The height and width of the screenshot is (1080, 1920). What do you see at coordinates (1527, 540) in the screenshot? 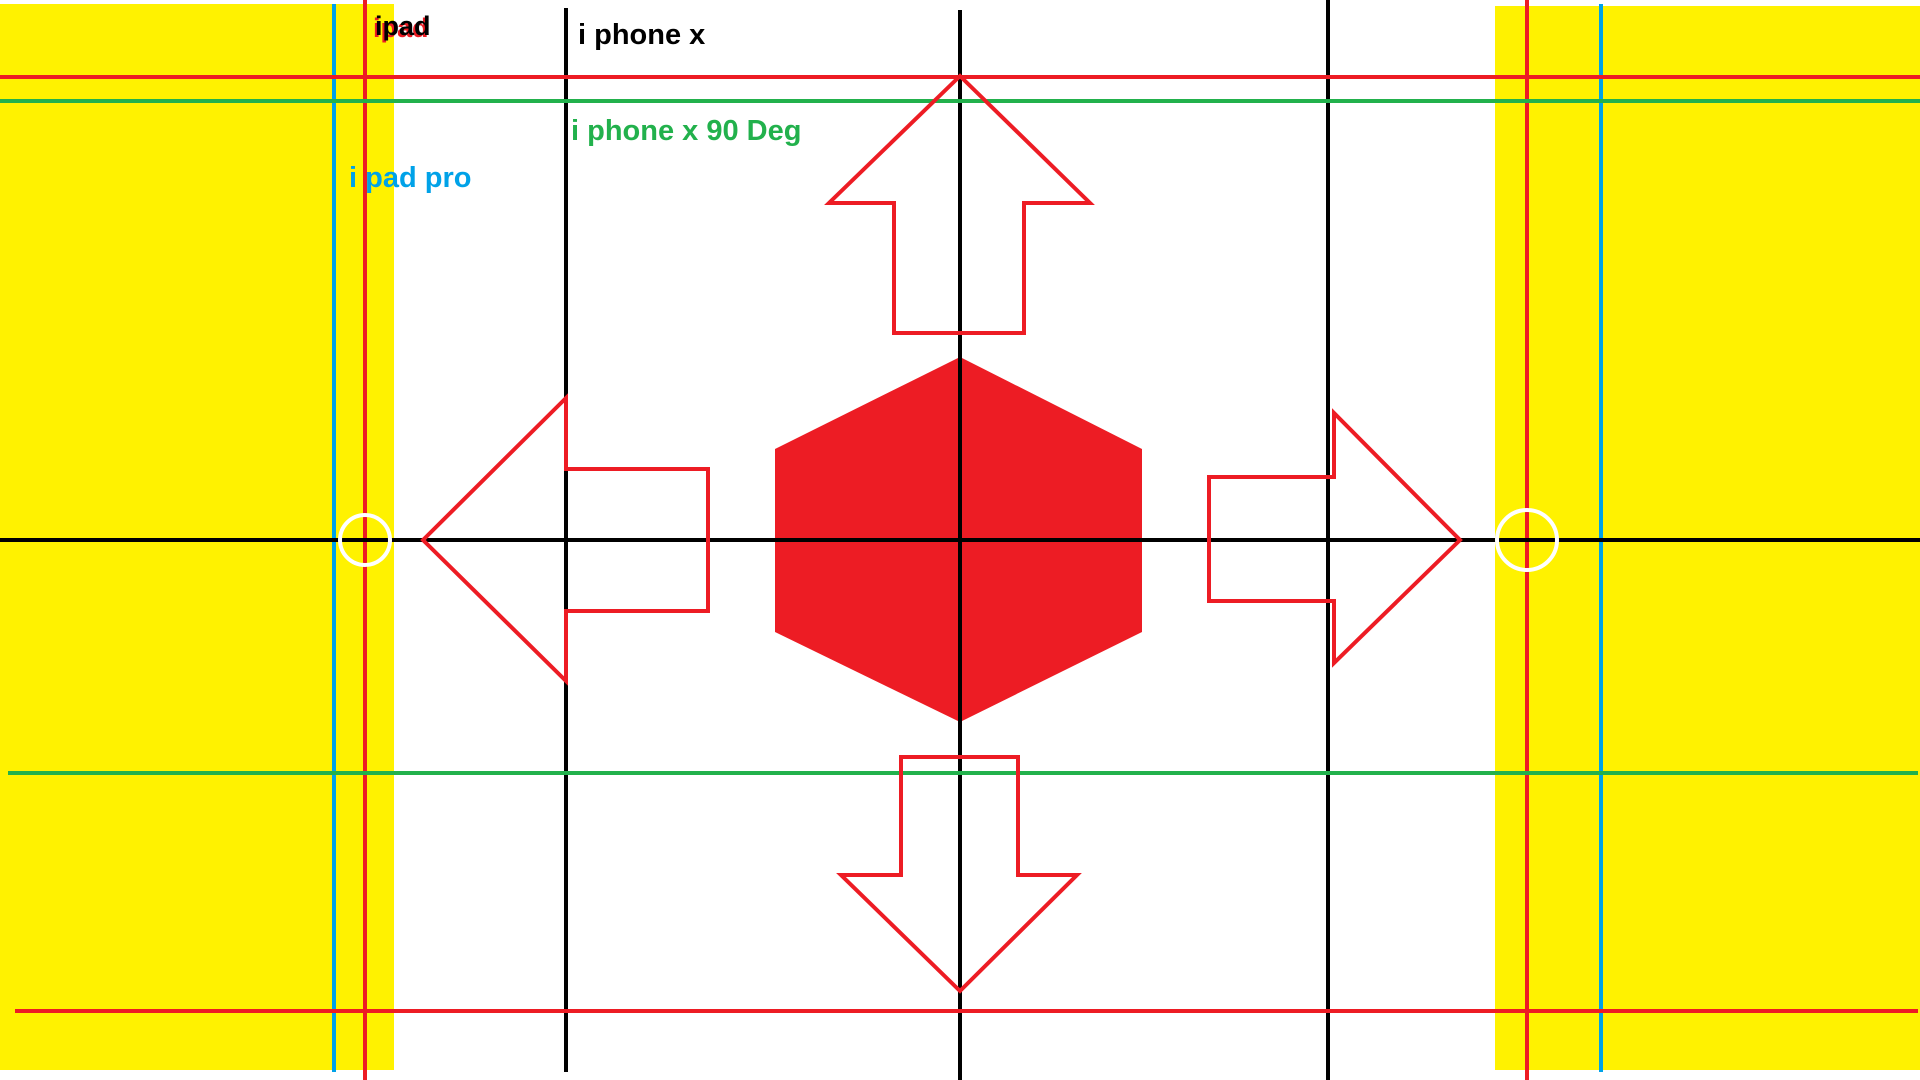
I see `right-center-marker` at bounding box center [1527, 540].